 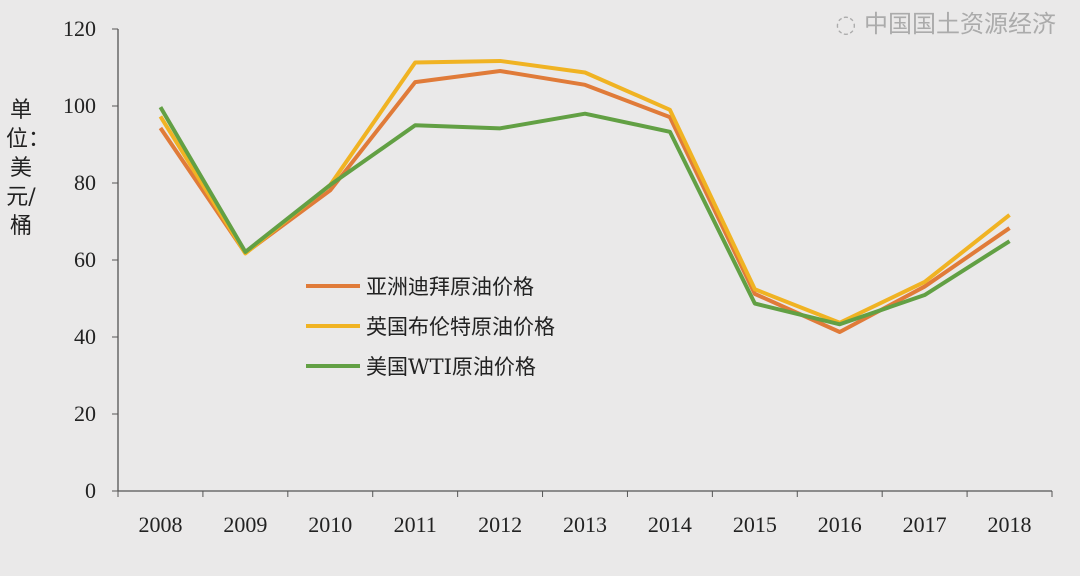 What do you see at coordinates (670, 524) in the screenshot?
I see `x-tick-label: 2014` at bounding box center [670, 524].